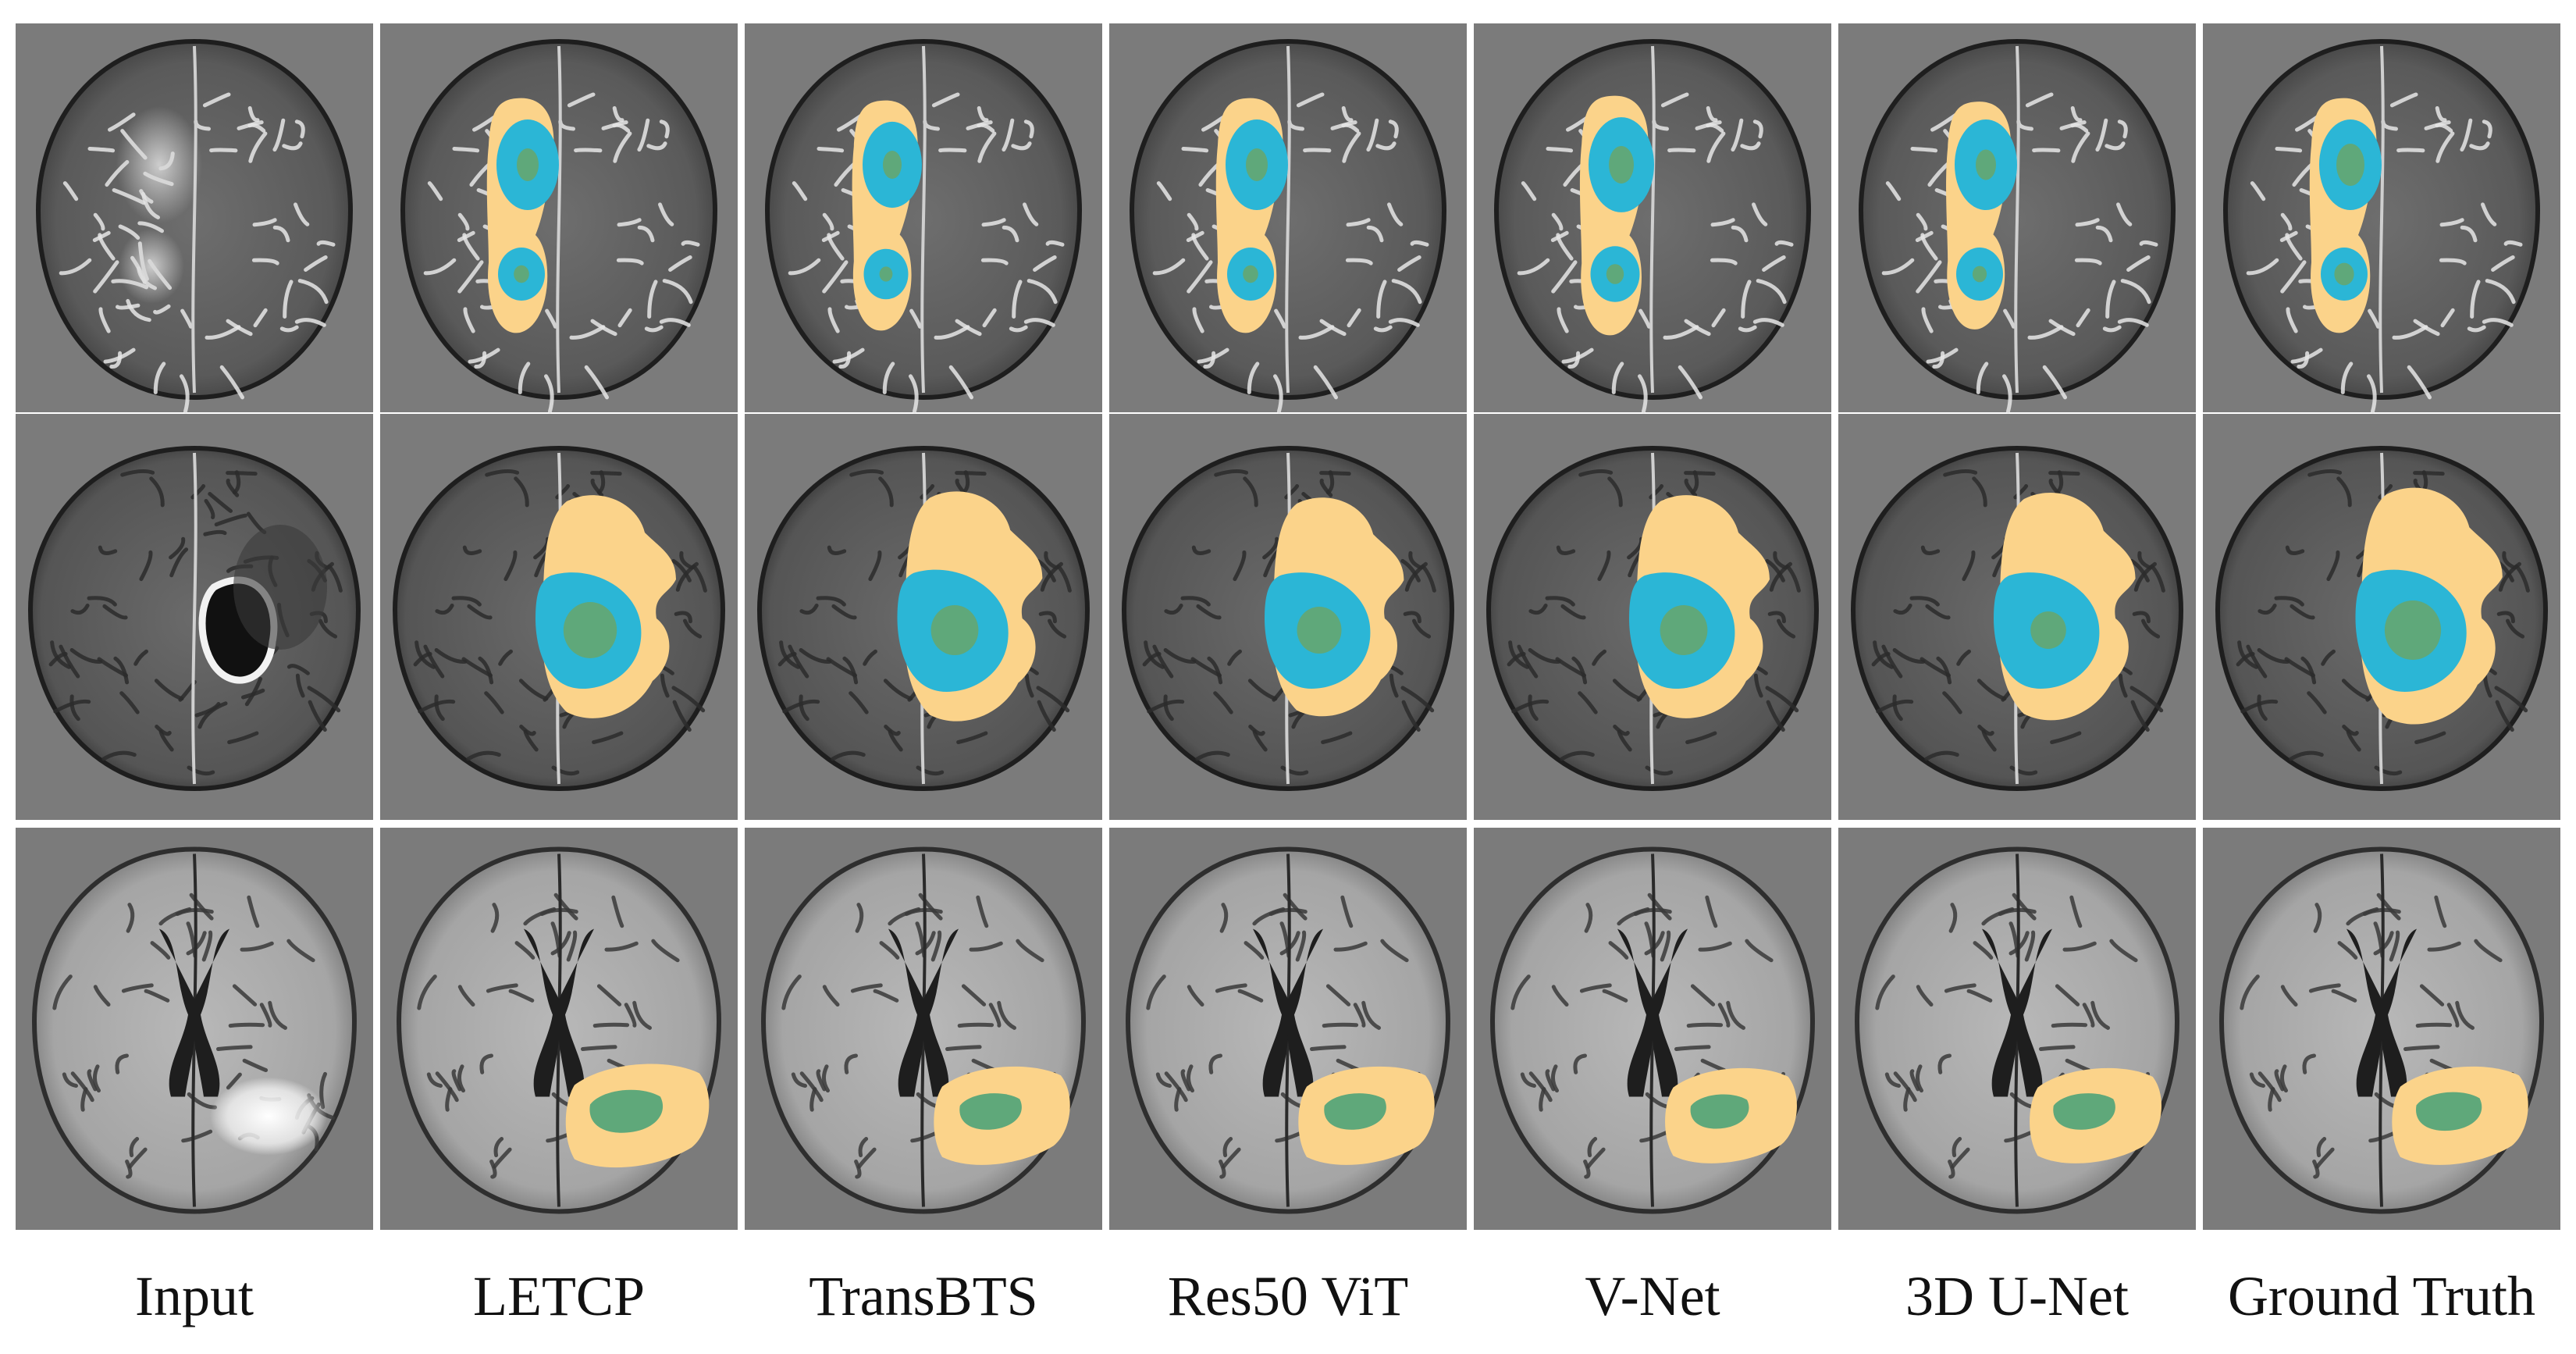 This screenshot has width=2576, height=1354. I want to click on column-label-transbts: TransBTS, so click(923, 1296).